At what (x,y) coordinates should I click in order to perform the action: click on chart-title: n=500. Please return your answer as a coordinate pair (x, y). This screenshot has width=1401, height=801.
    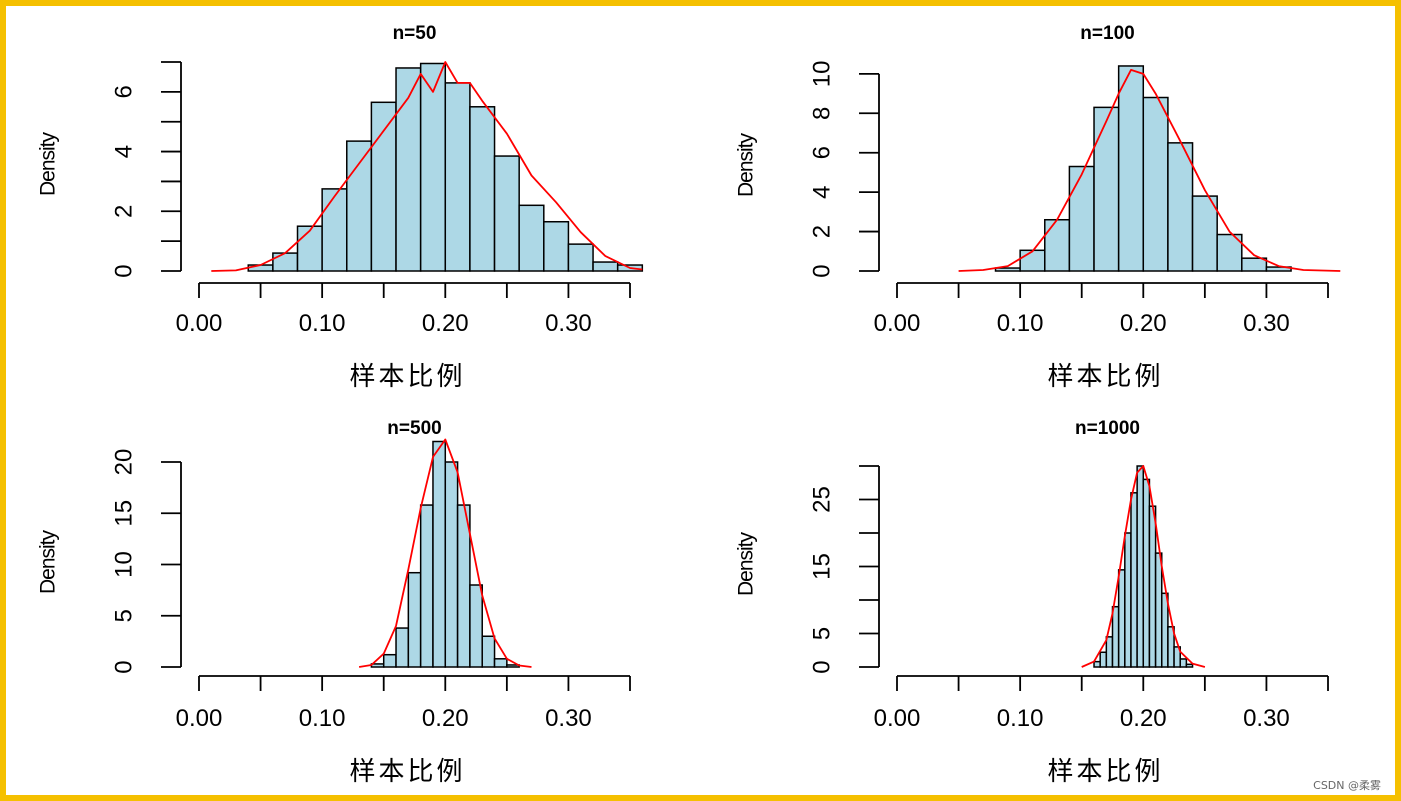
    Looking at the image, I should click on (414, 428).